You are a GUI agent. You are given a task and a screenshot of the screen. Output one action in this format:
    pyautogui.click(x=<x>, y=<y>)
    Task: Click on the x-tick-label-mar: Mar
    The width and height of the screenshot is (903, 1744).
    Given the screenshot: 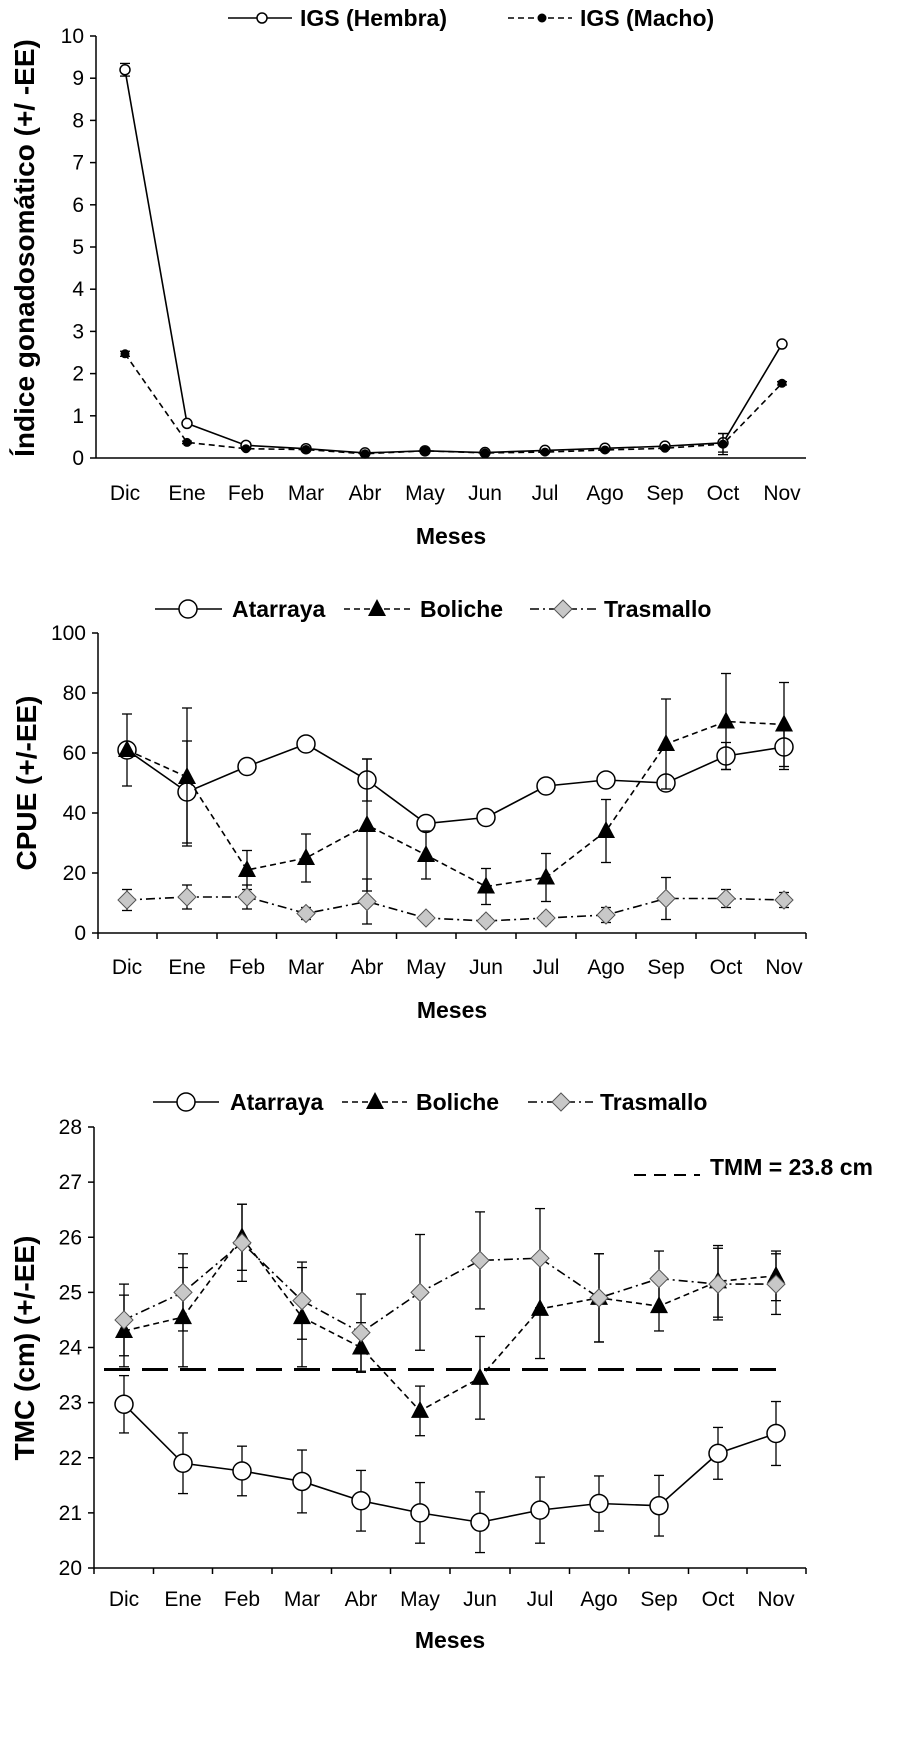 What is the action you would take?
    pyautogui.click(x=306, y=493)
    